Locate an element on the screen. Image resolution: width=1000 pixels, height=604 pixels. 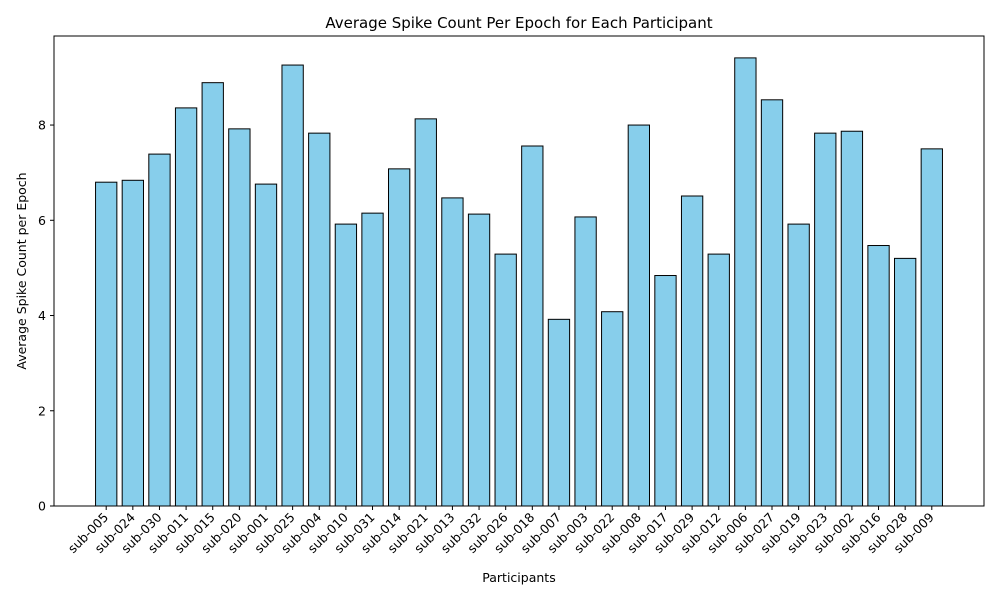
y-tick-label: 6 is located at coordinates (42, 220).